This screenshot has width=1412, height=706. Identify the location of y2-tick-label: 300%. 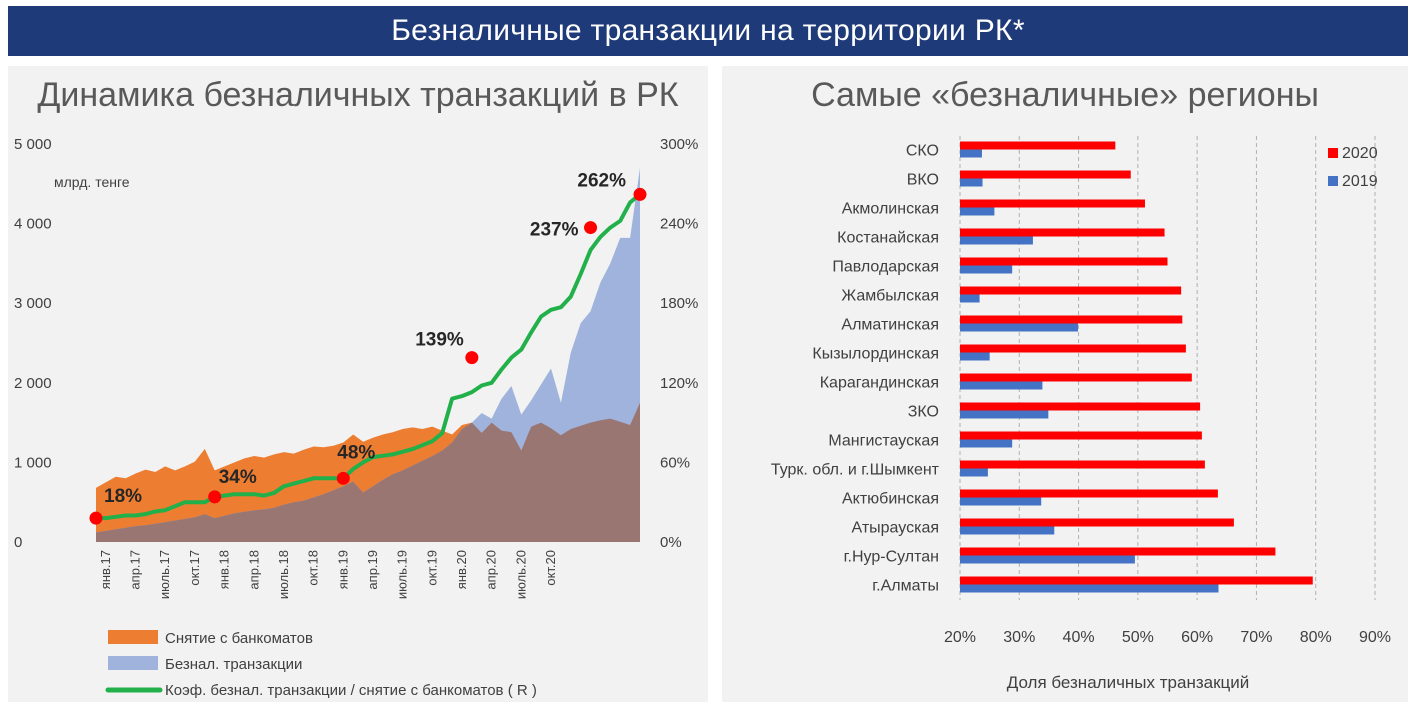
(679, 144).